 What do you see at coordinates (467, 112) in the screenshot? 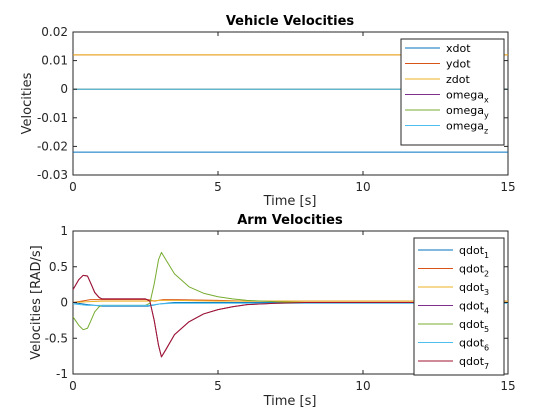
I see `legend-label: omegay` at bounding box center [467, 112].